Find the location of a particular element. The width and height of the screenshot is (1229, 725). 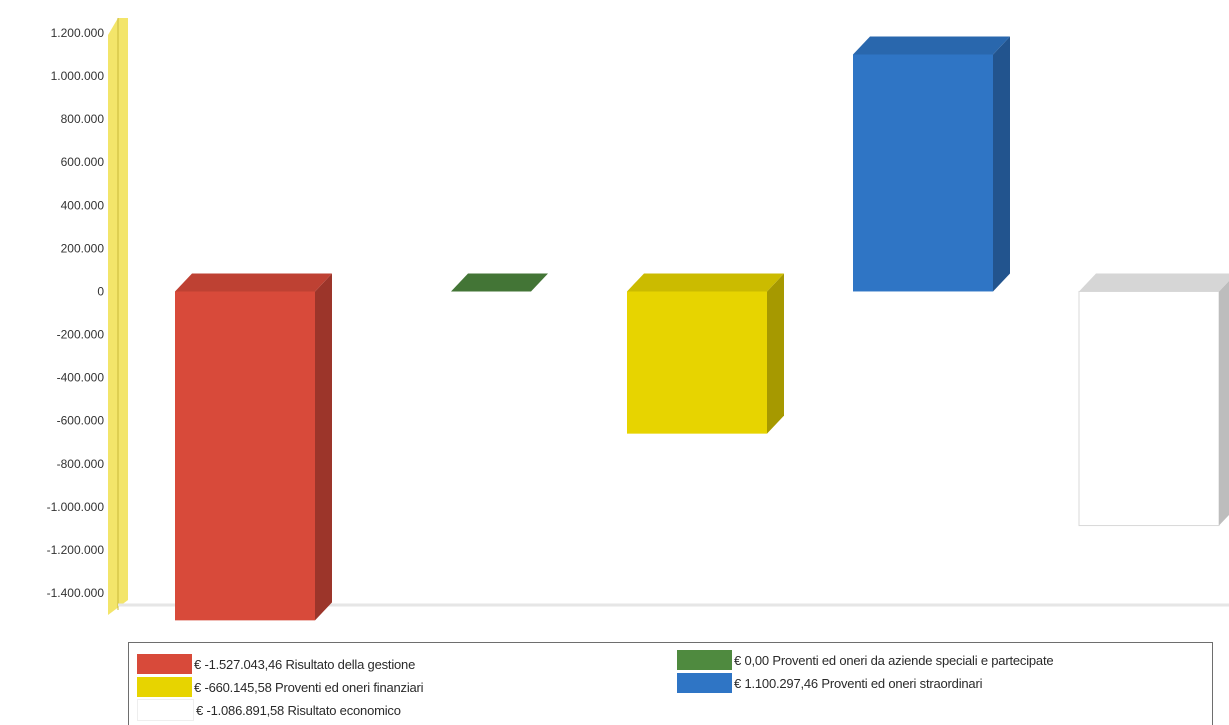

y-tick-label: 1.000.000 is located at coordinates (78, 76).